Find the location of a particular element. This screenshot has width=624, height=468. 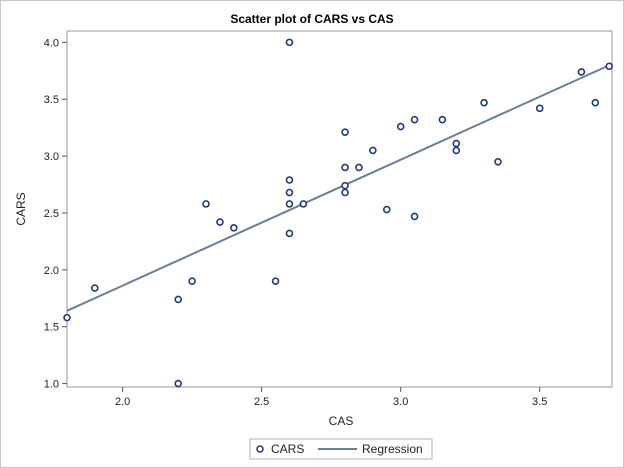

legend-label-cars: CARS is located at coordinates (287, 449).